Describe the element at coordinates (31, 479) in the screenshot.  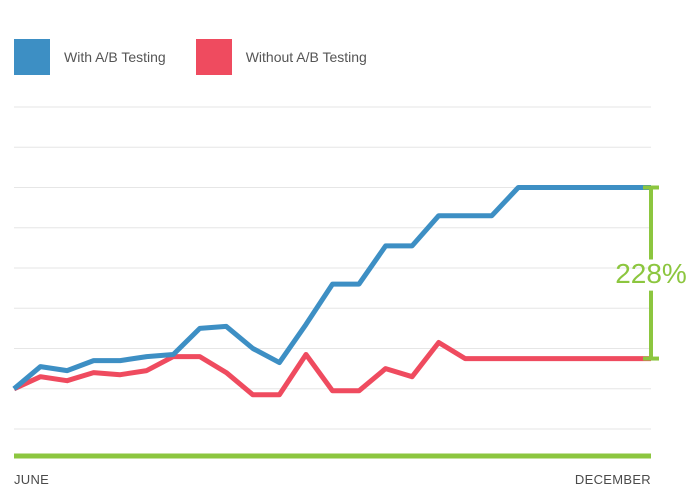
I see `x-axis-label-start: JUNE` at that location.